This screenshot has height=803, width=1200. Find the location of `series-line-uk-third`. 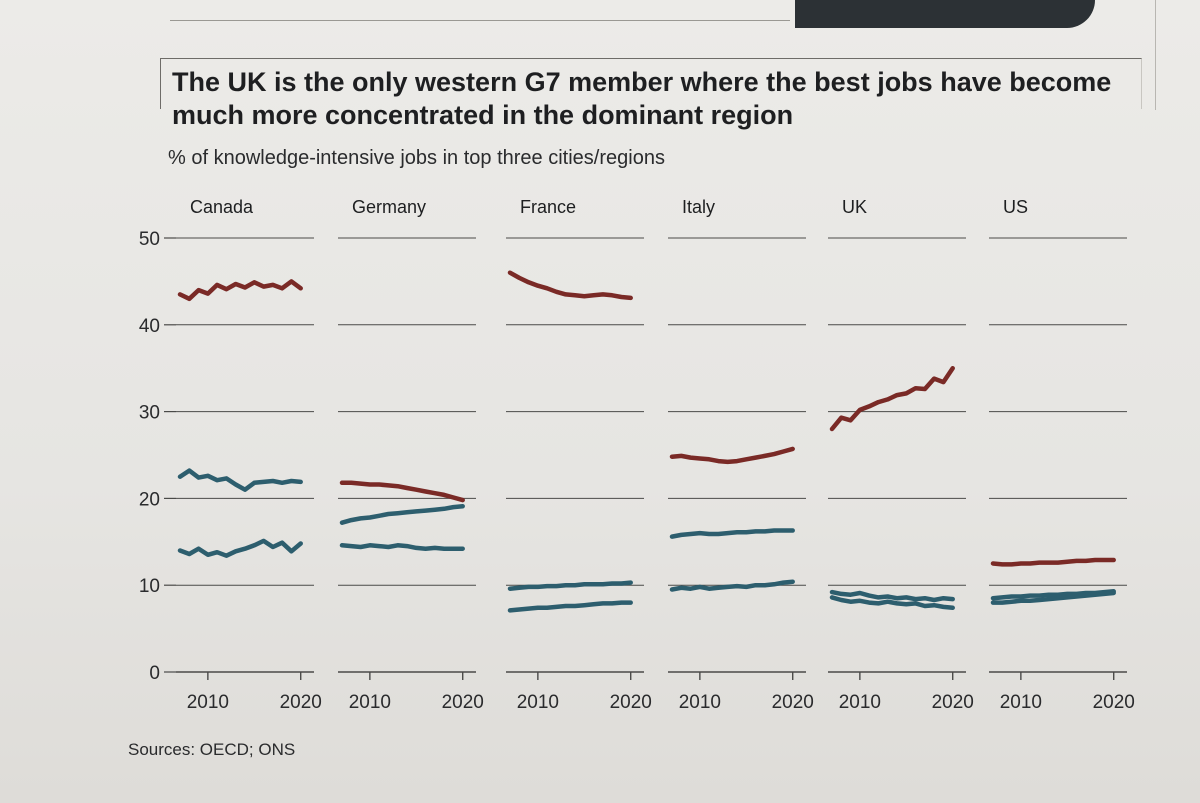

series-line-uk-third is located at coordinates (892, 603).